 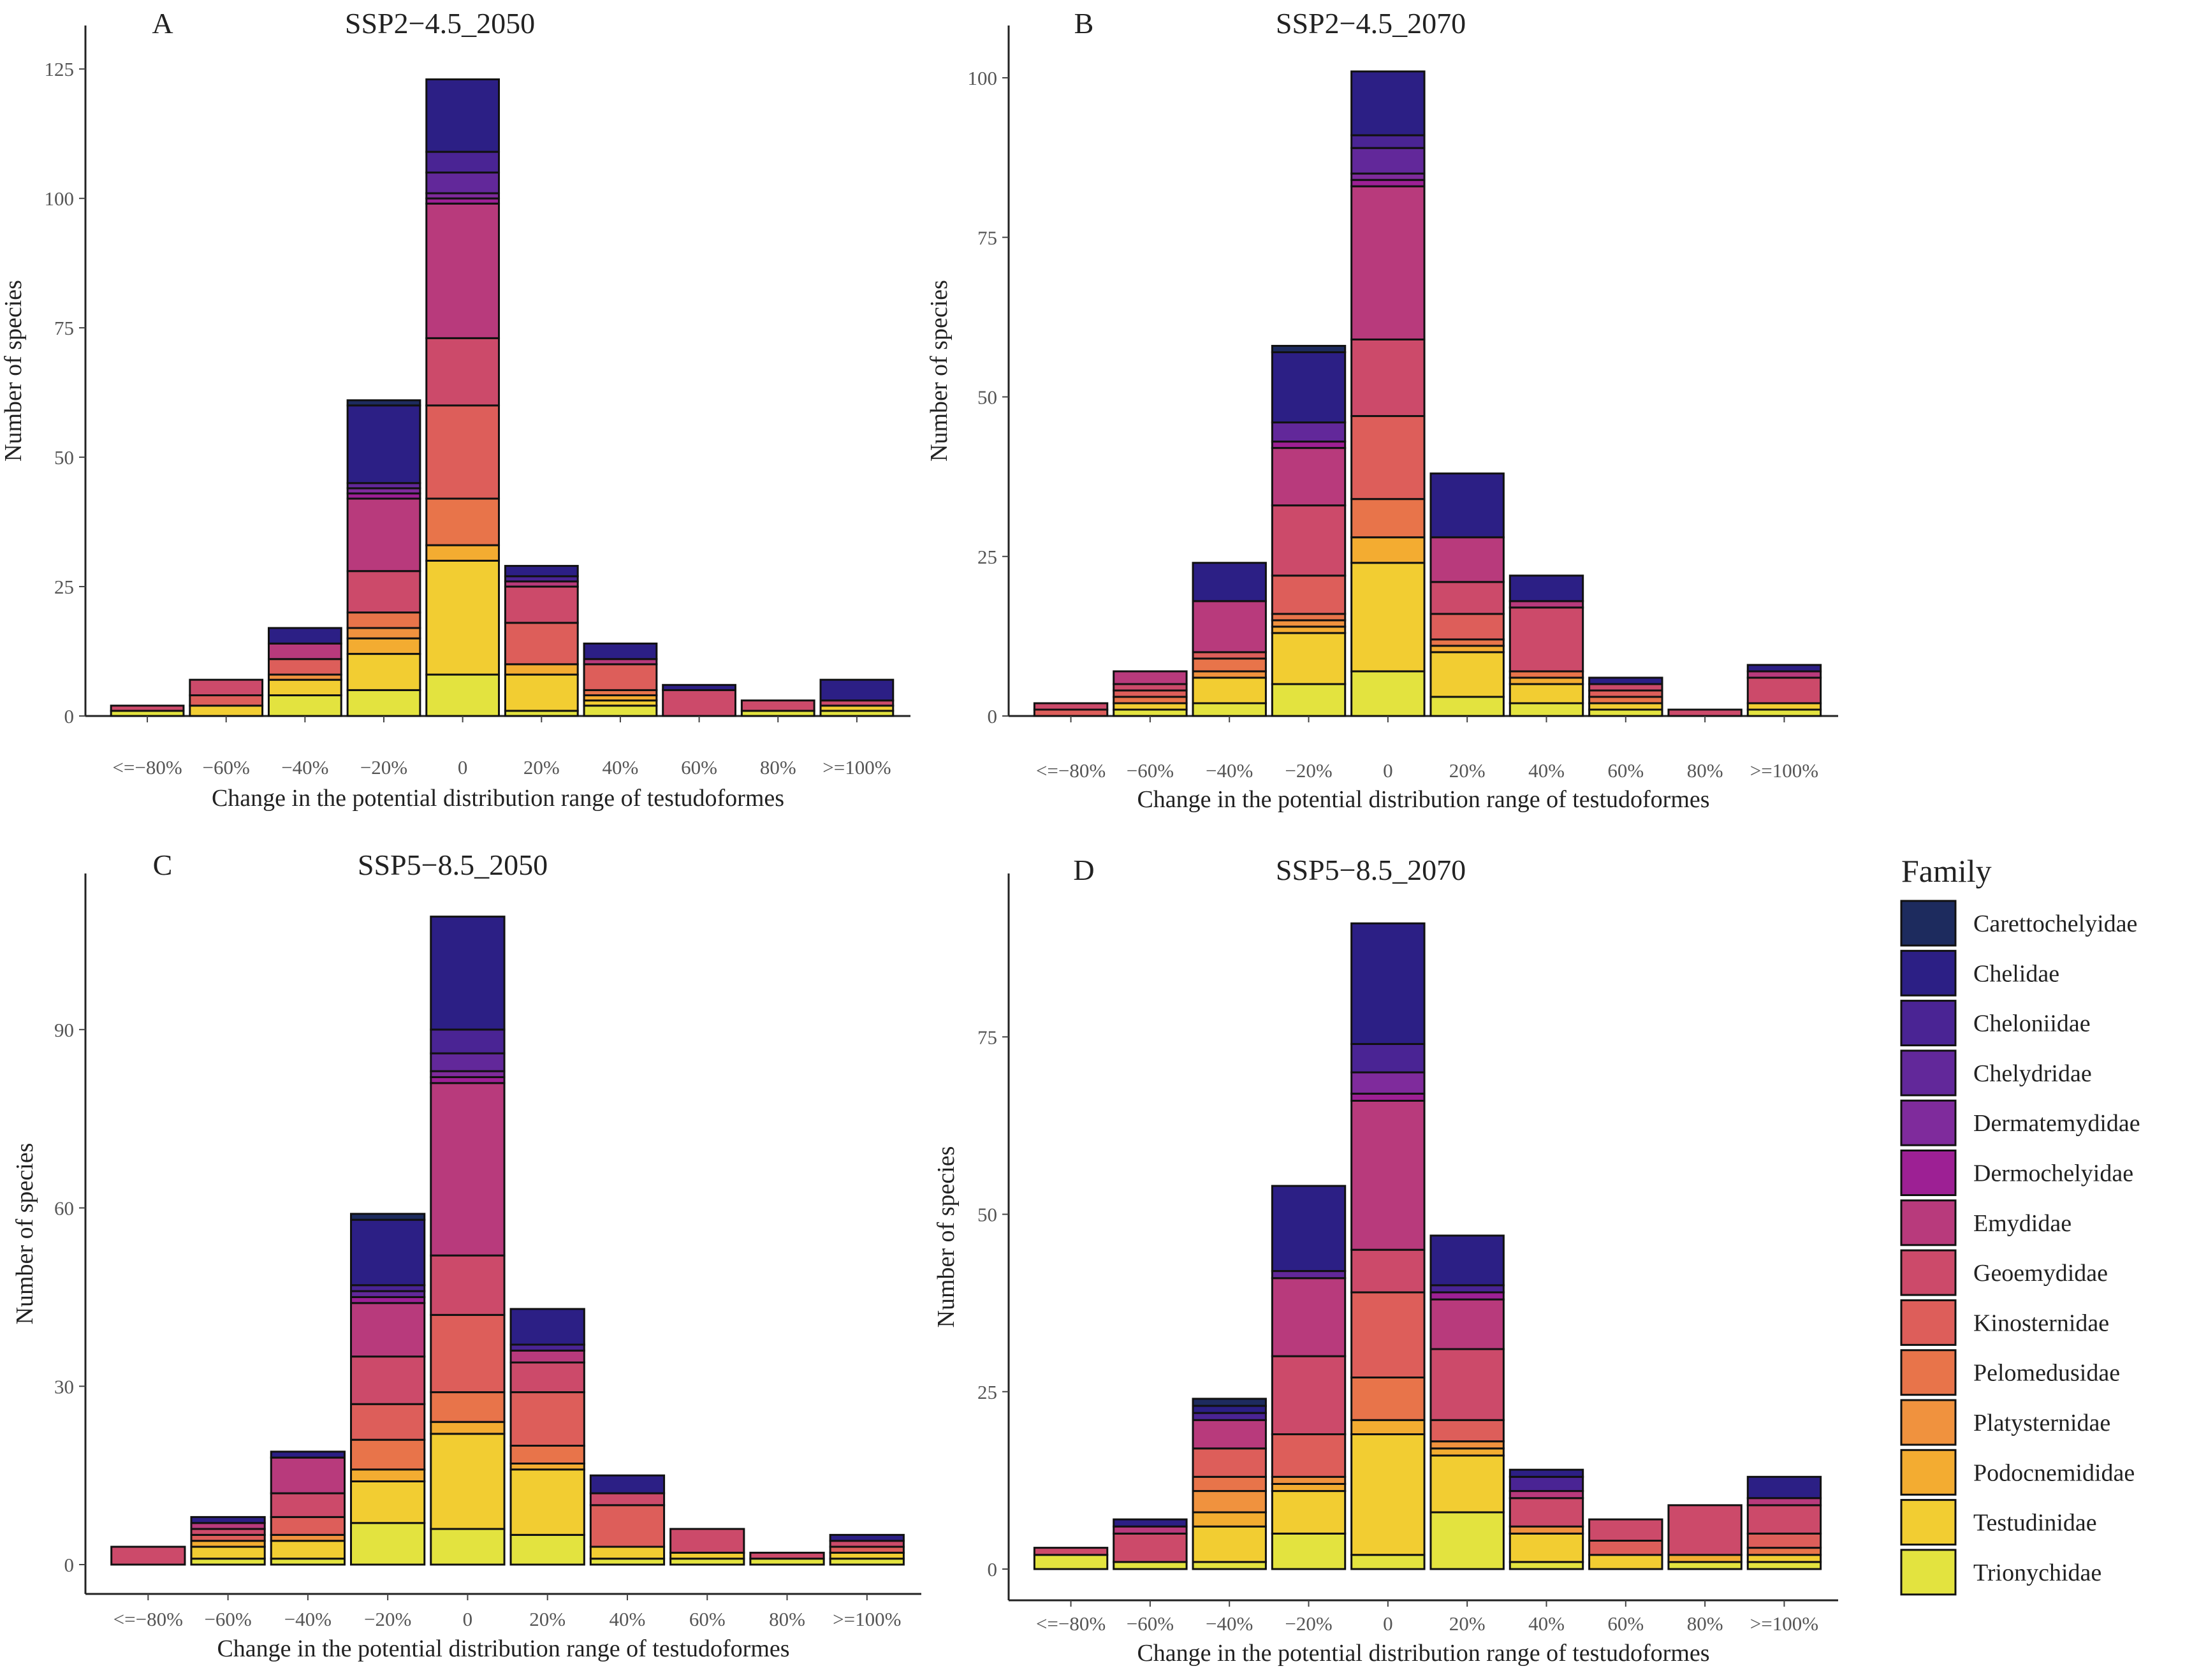 What do you see at coordinates (1467, 1296) in the screenshot?
I see `bar-segment-dermochelyidae` at bounding box center [1467, 1296].